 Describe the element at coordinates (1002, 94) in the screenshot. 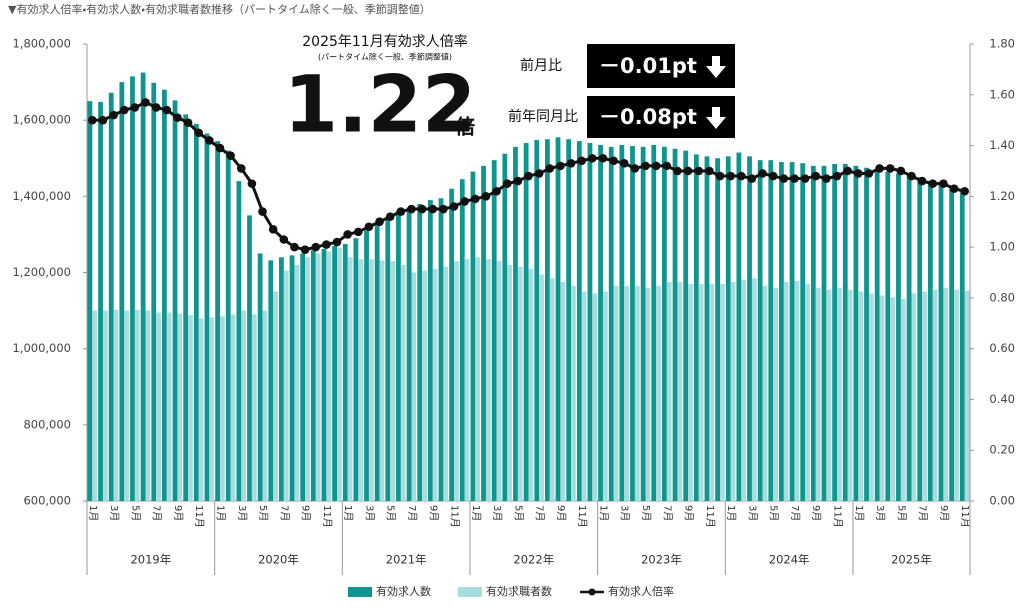

I see `y2-tick-label: 1.60` at that location.